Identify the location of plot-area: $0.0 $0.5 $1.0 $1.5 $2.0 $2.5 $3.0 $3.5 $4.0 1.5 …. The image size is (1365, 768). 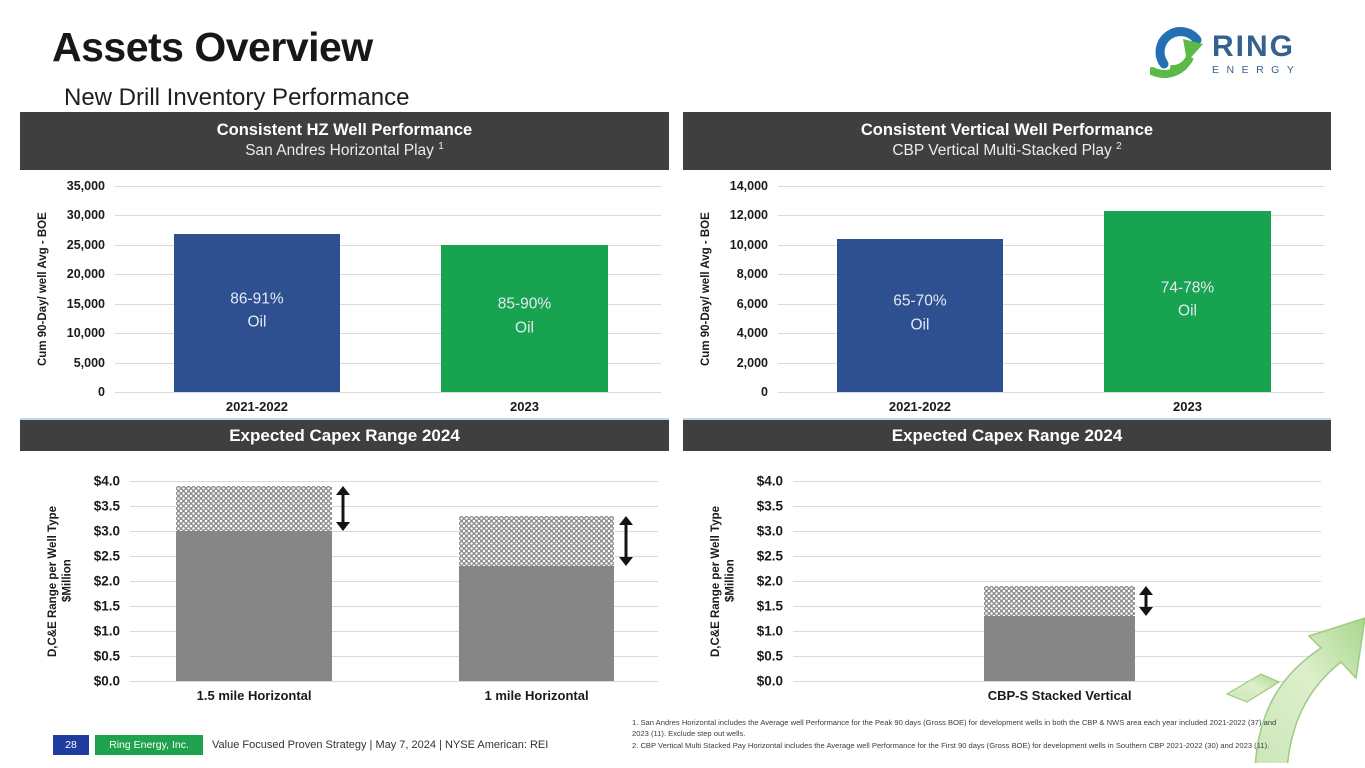
(376, 588).